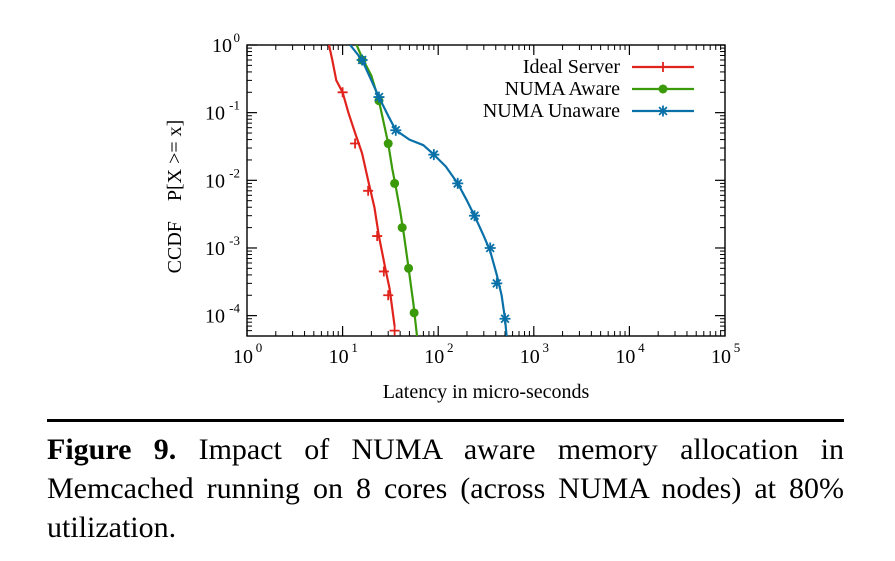  What do you see at coordinates (572, 67) in the screenshot?
I see `legend-label: Ideal Server` at bounding box center [572, 67].